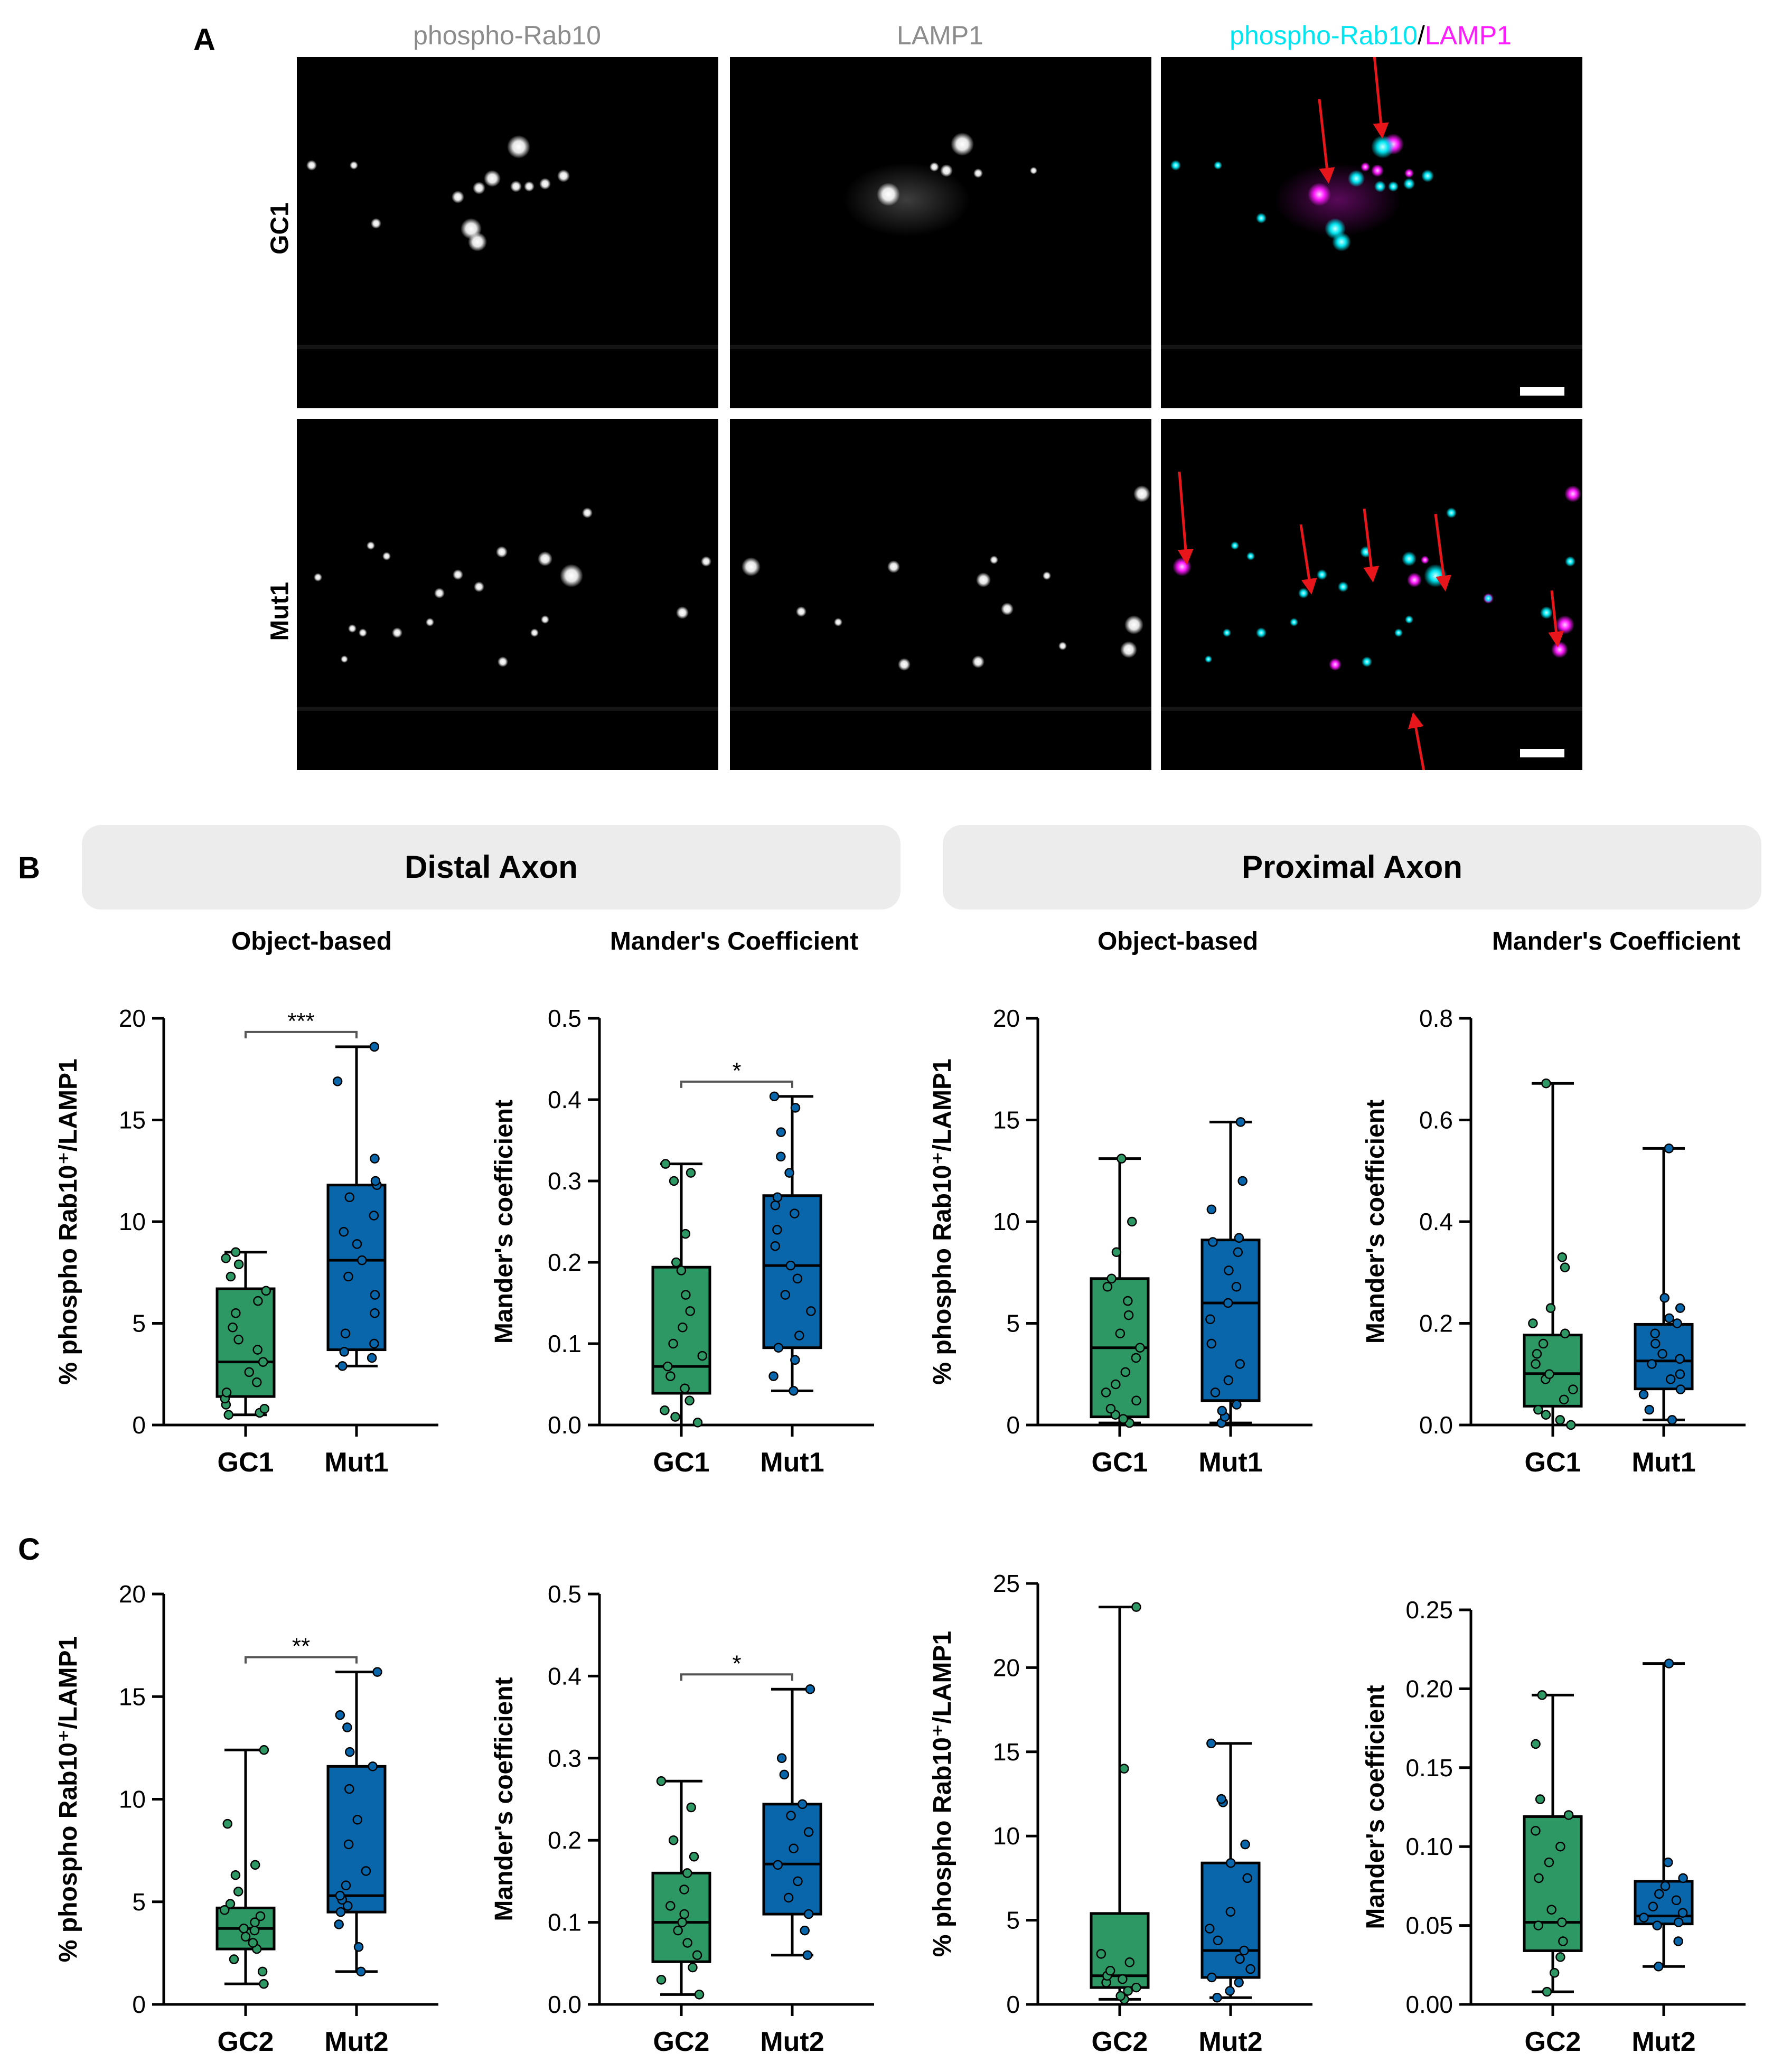 This screenshot has width=1782, height=2072. What do you see at coordinates (1553, 1883) in the screenshot?
I see `box-iqr` at bounding box center [1553, 1883].